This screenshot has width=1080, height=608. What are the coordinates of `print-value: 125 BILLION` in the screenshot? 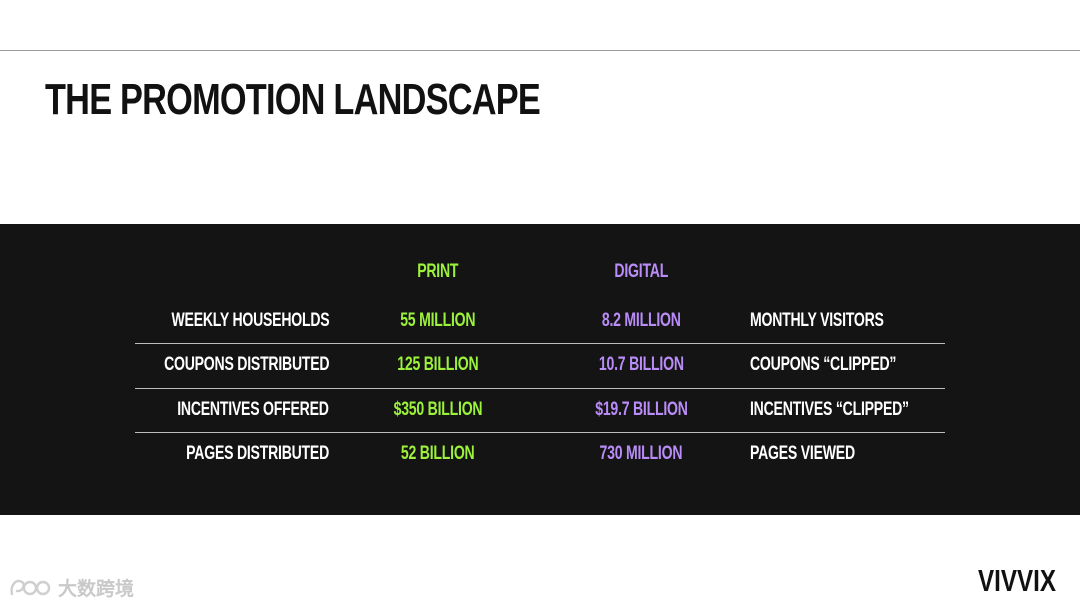 It's located at (438, 364).